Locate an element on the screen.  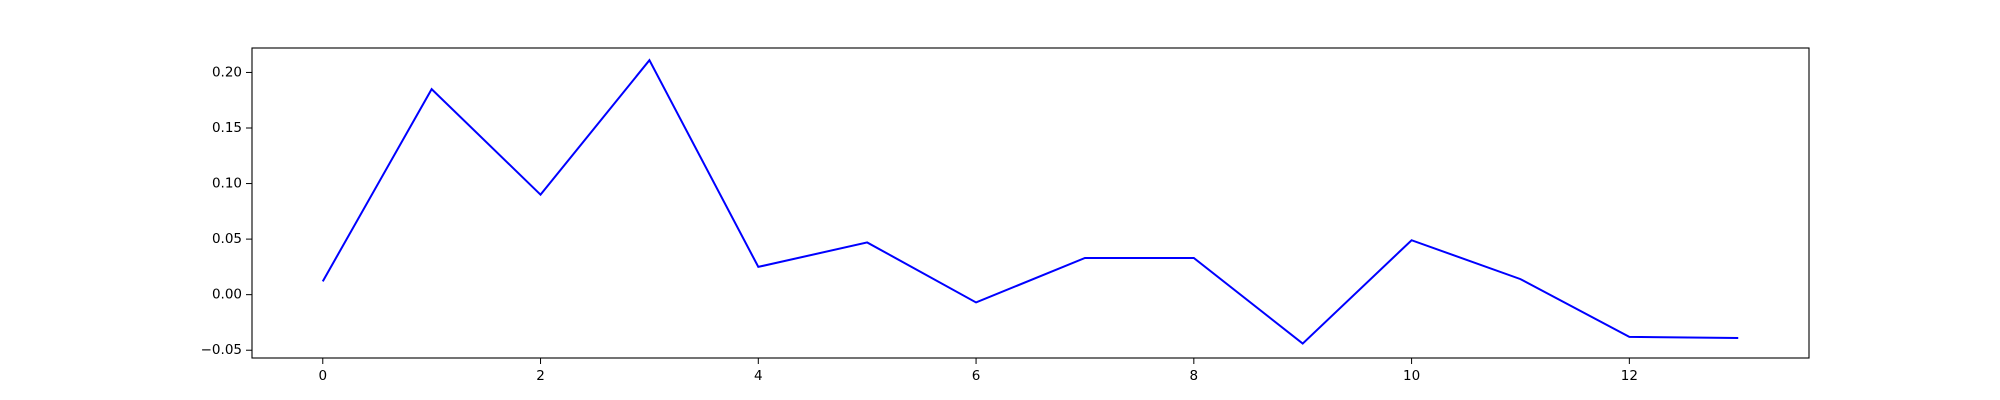
x-tick-label: 0 is located at coordinates (322, 376).